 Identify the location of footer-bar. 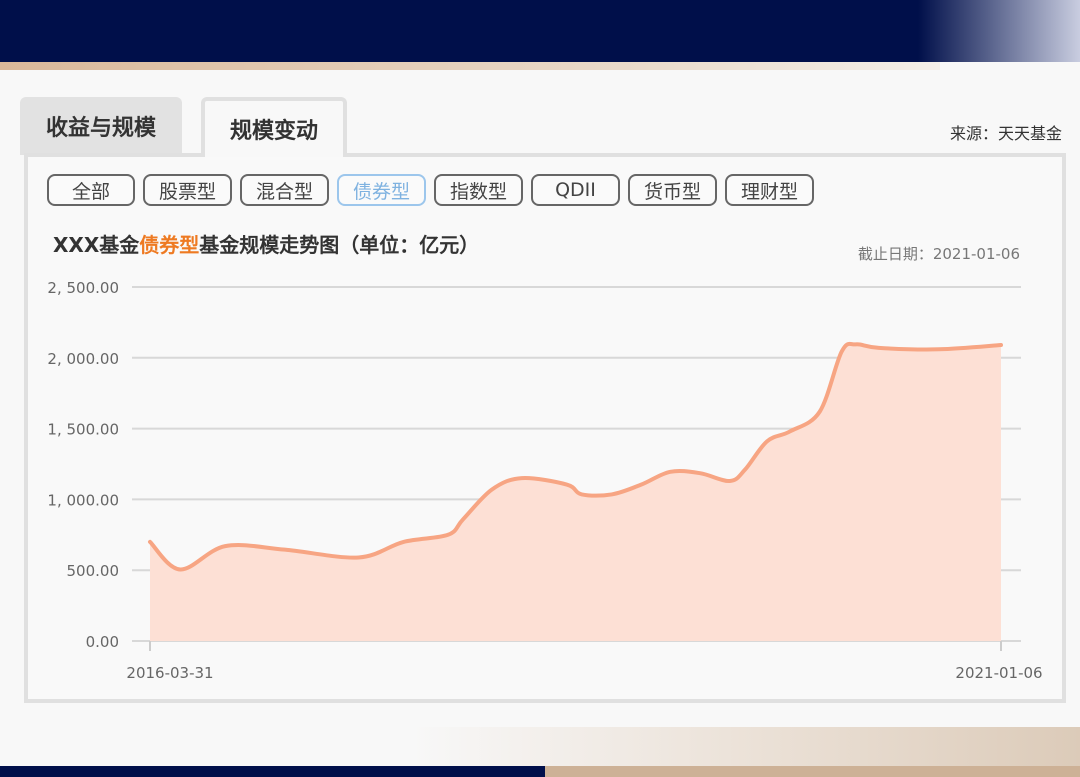
(272, 771).